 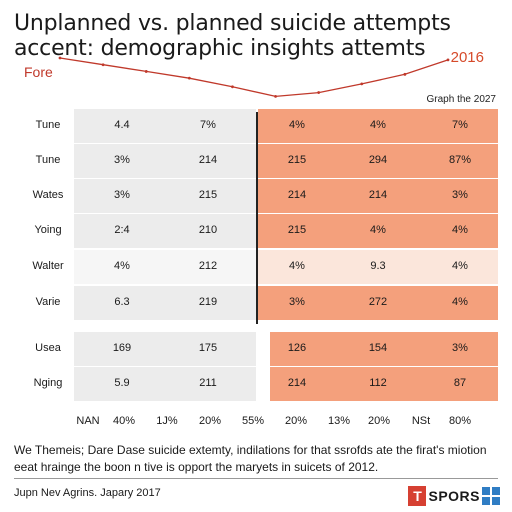 I want to click on column-divider, so click(x=257, y=218).